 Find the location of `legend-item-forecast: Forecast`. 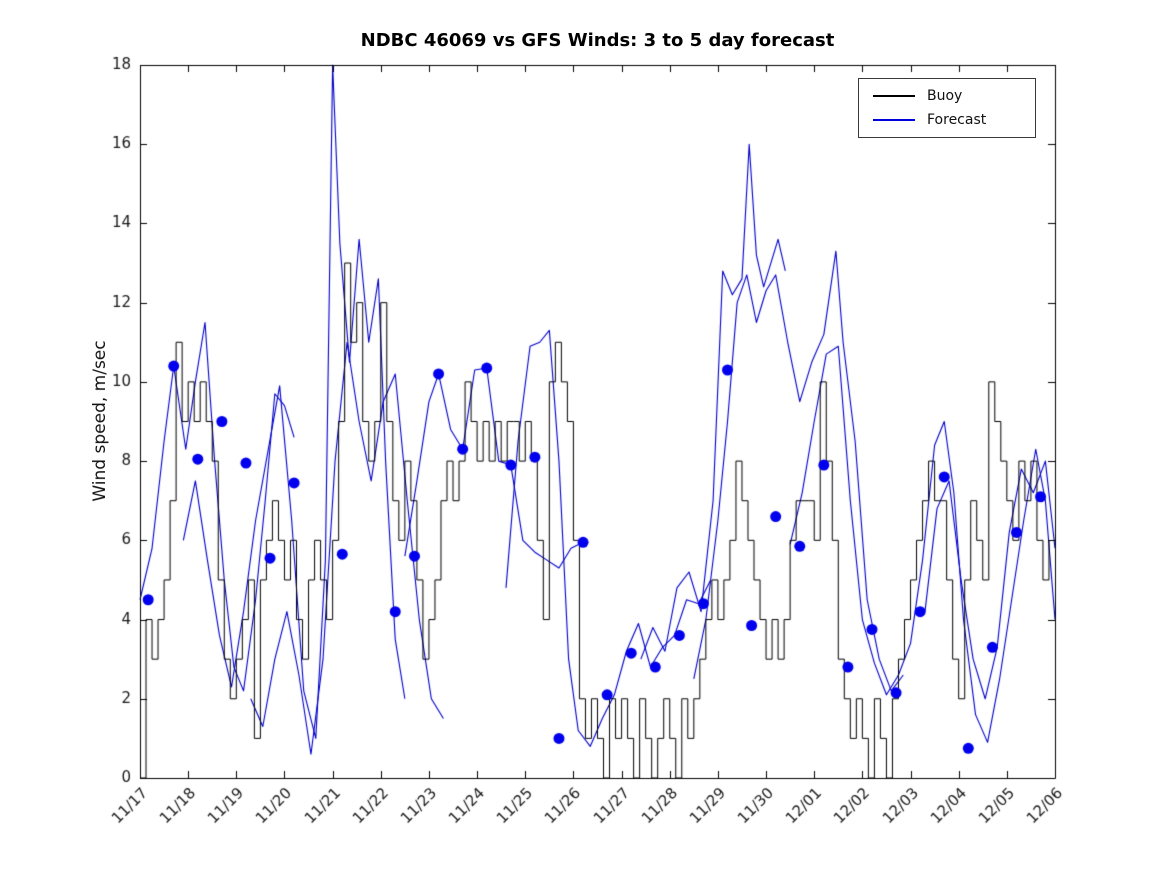

legend-item-forecast: Forecast is located at coordinates (948, 120).